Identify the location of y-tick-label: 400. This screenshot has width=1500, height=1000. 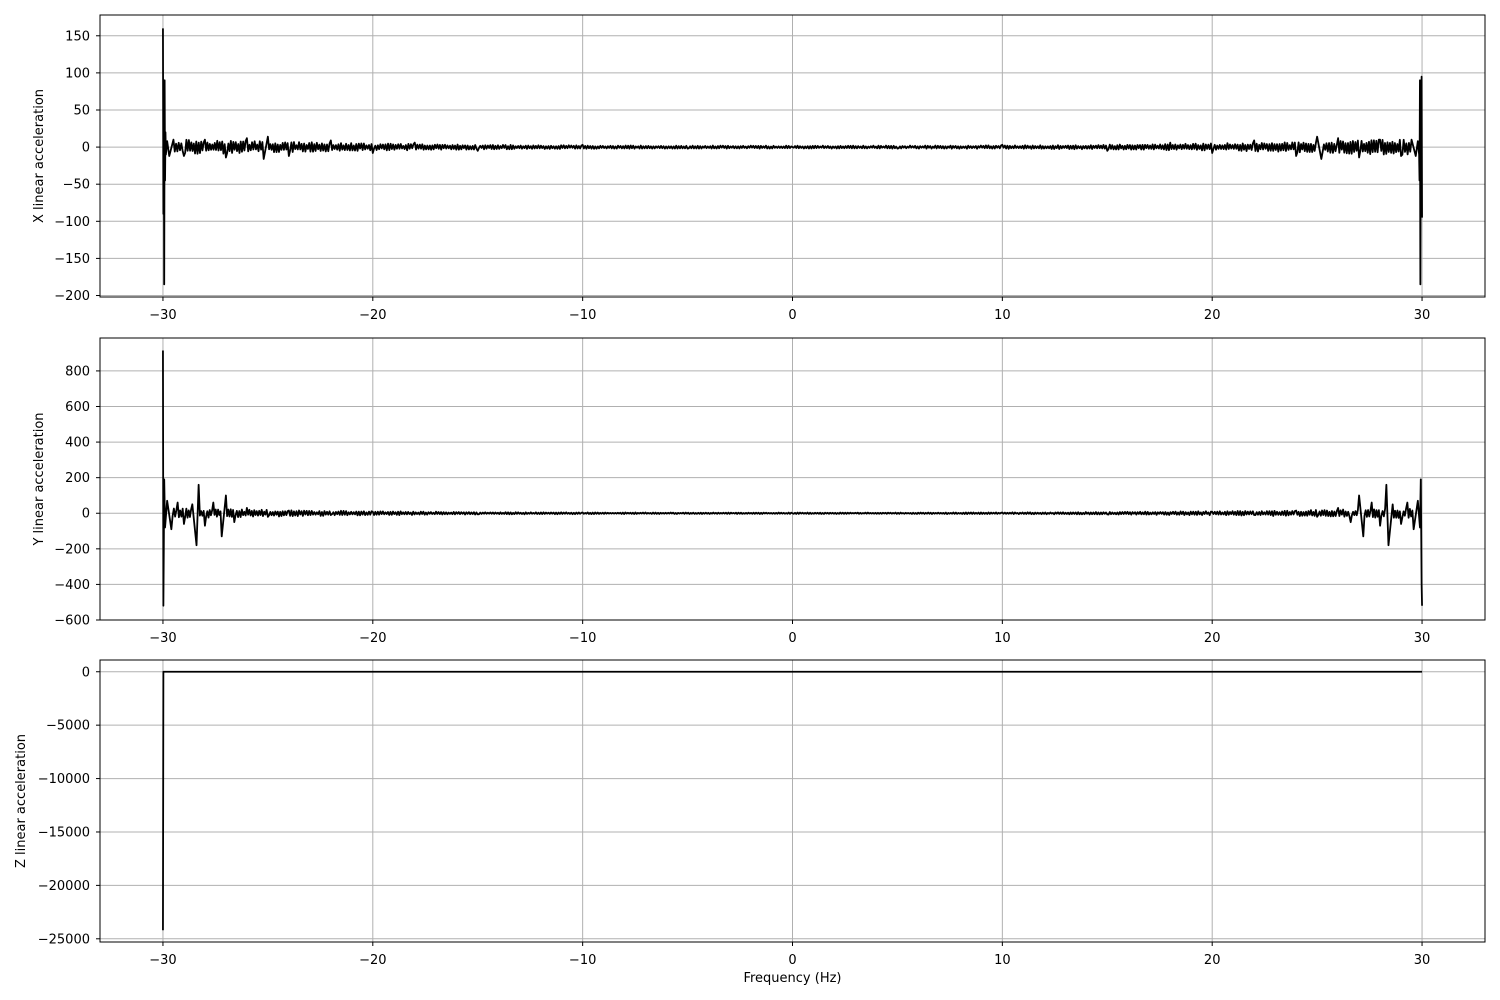
(77, 443).